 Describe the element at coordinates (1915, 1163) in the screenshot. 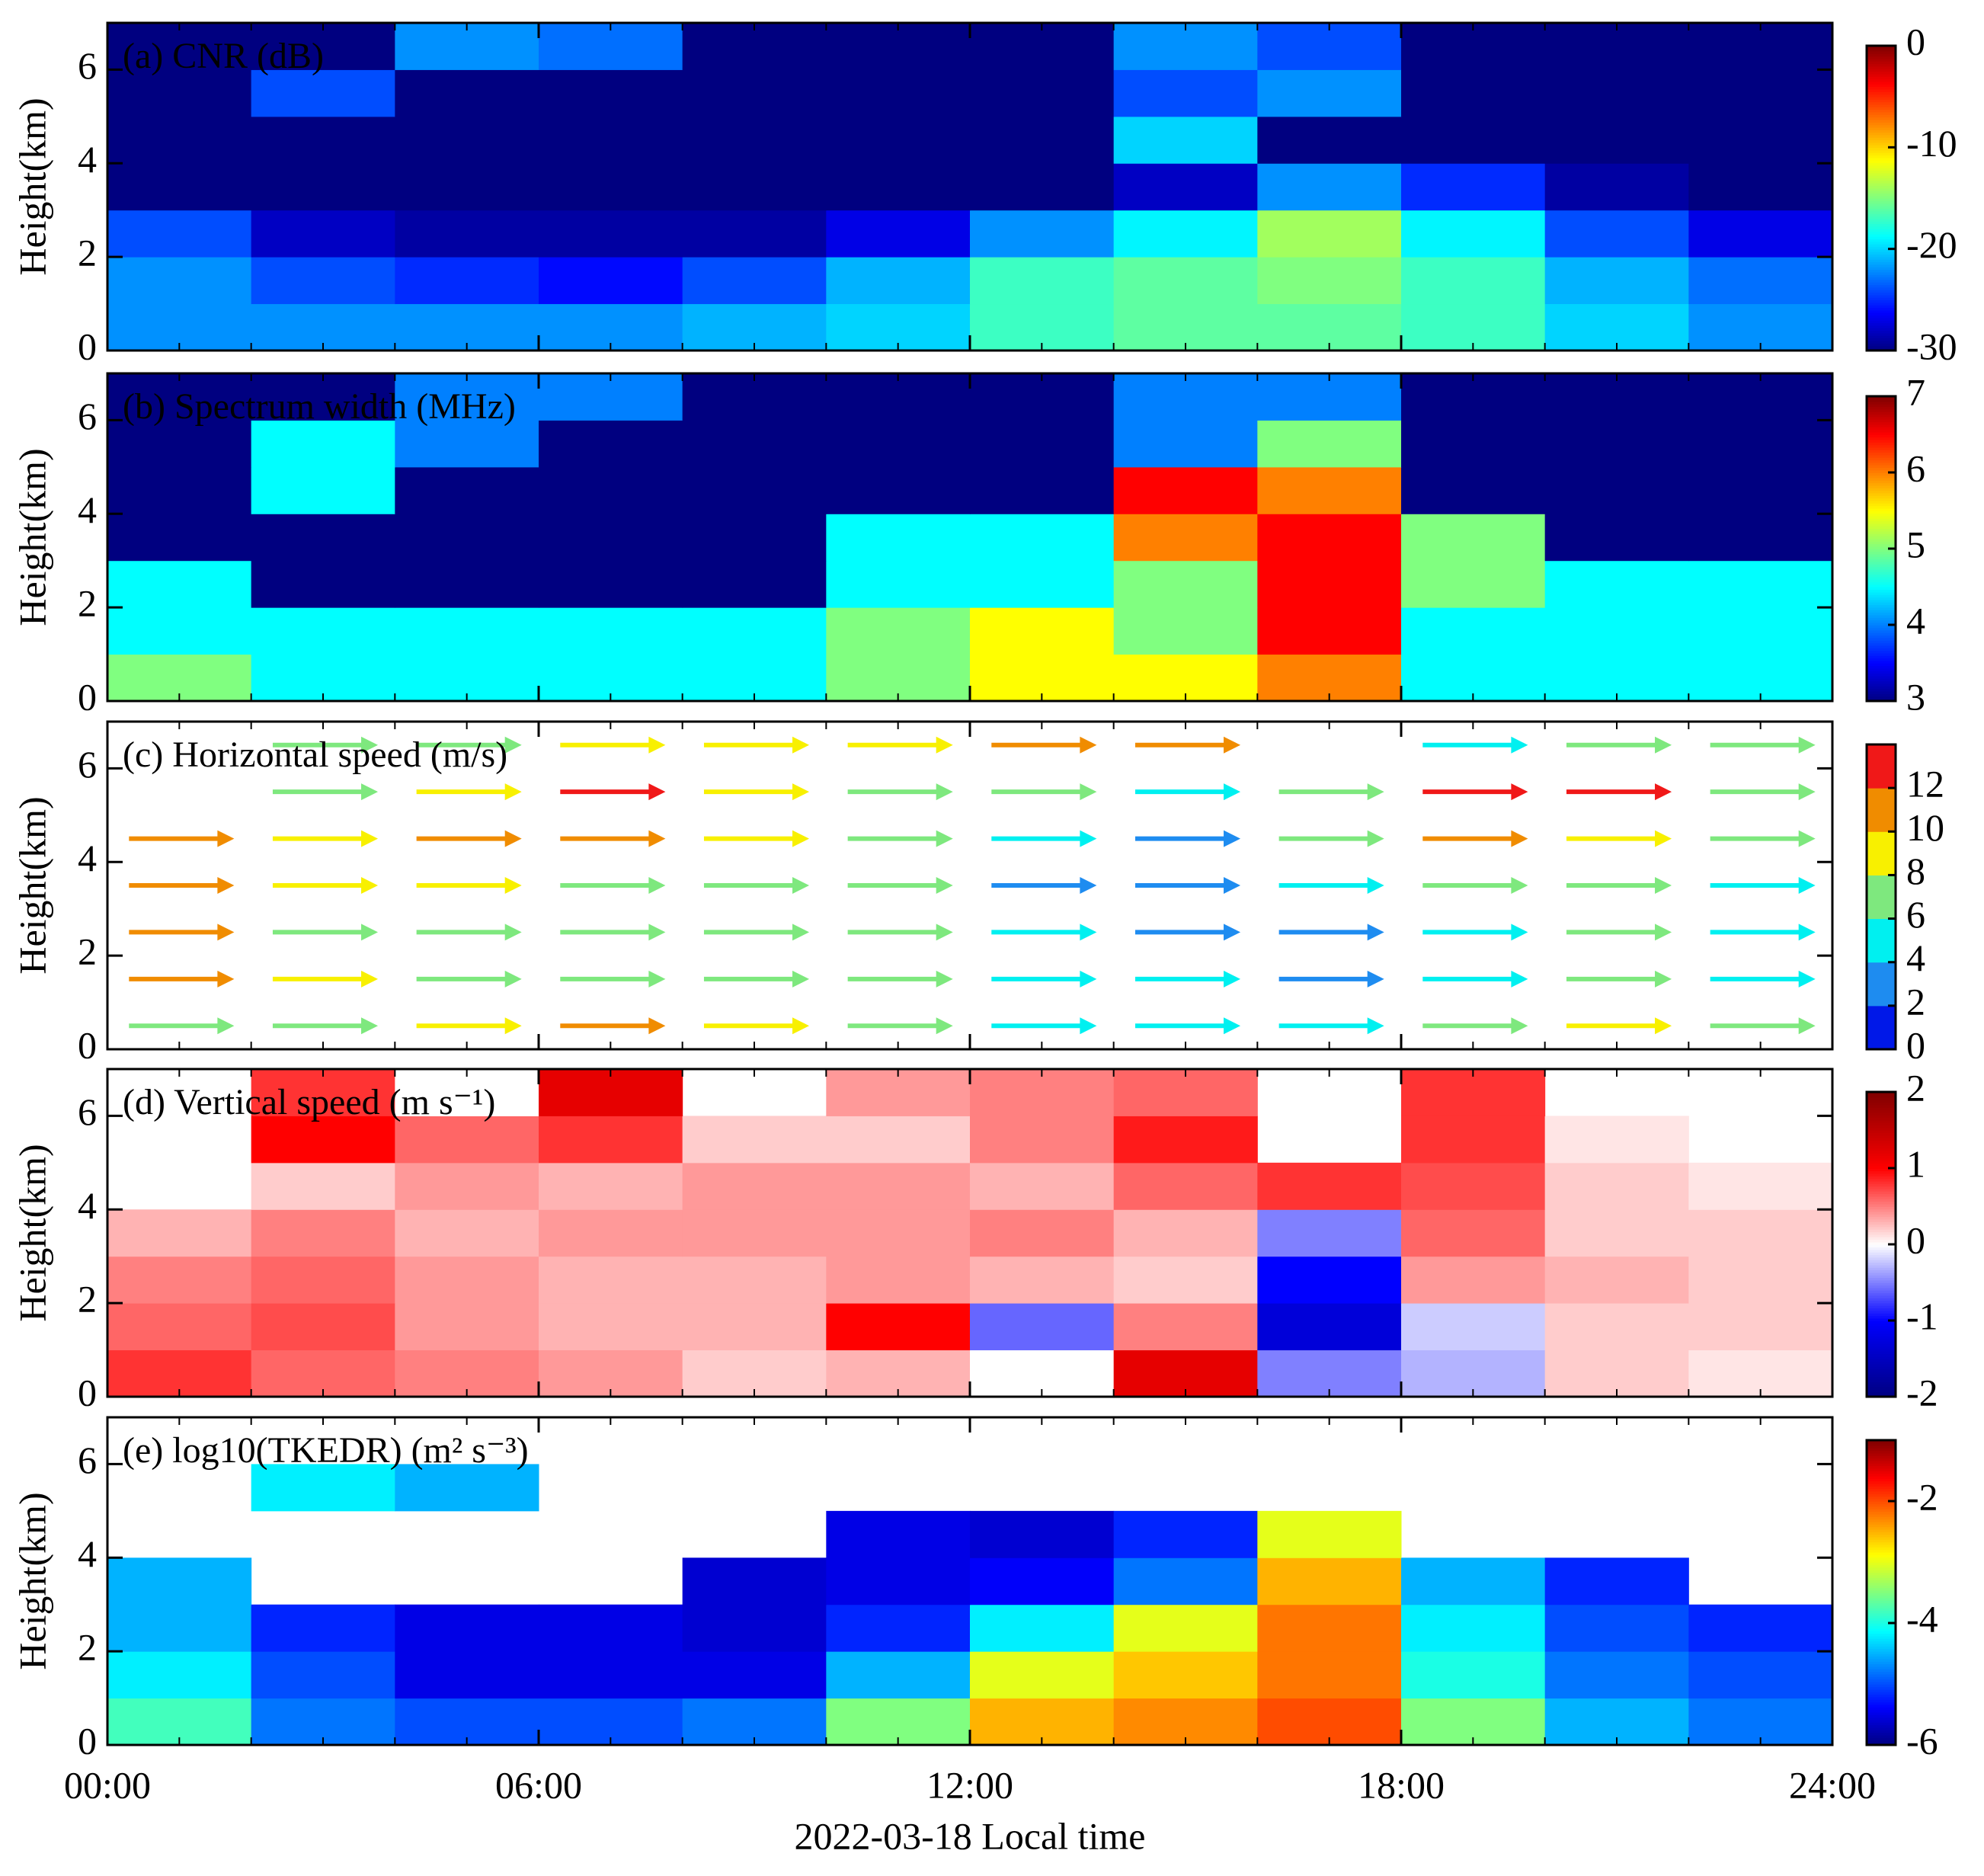

I see `colorbar-tick-label: 1` at that location.